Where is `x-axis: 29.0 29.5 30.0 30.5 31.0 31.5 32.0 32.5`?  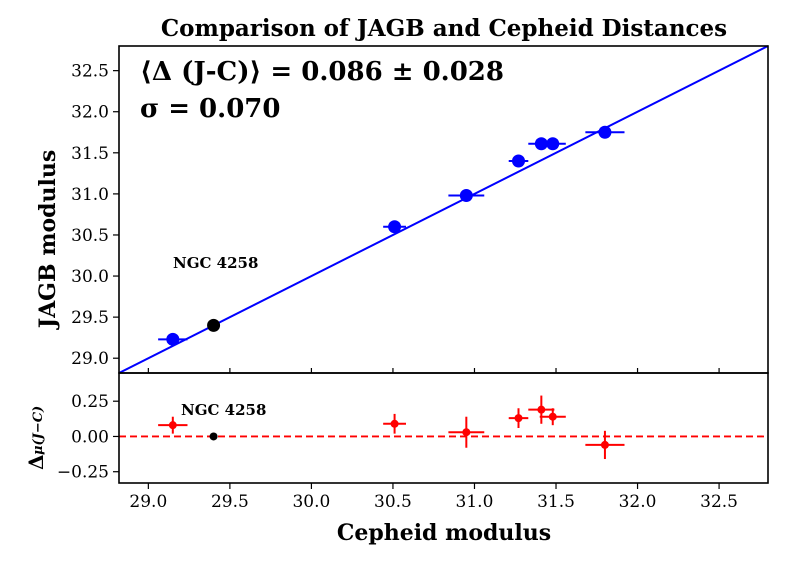 x-axis: 29.0 29.5 30.0 30.5 31.0 31.5 32.0 32.5 is located at coordinates (433, 497).